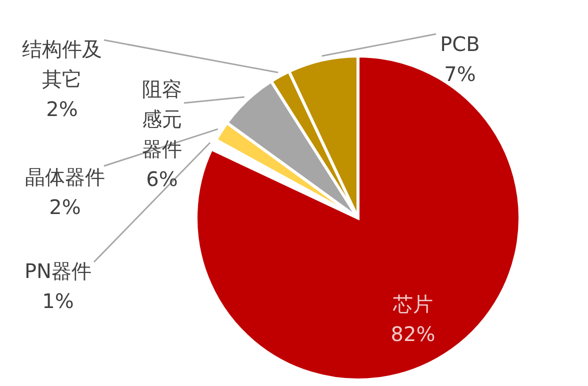 The width and height of the screenshot is (588, 386). Describe the element at coordinates (58, 271) in the screenshot. I see `slice-label: PN器件` at that location.